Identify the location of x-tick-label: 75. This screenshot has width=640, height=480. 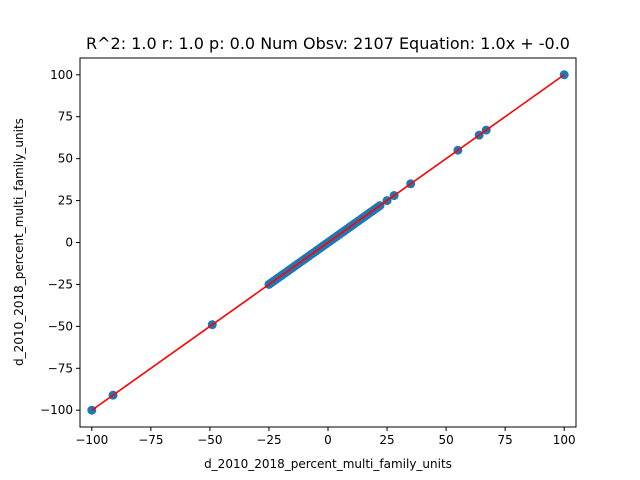
(505, 440).